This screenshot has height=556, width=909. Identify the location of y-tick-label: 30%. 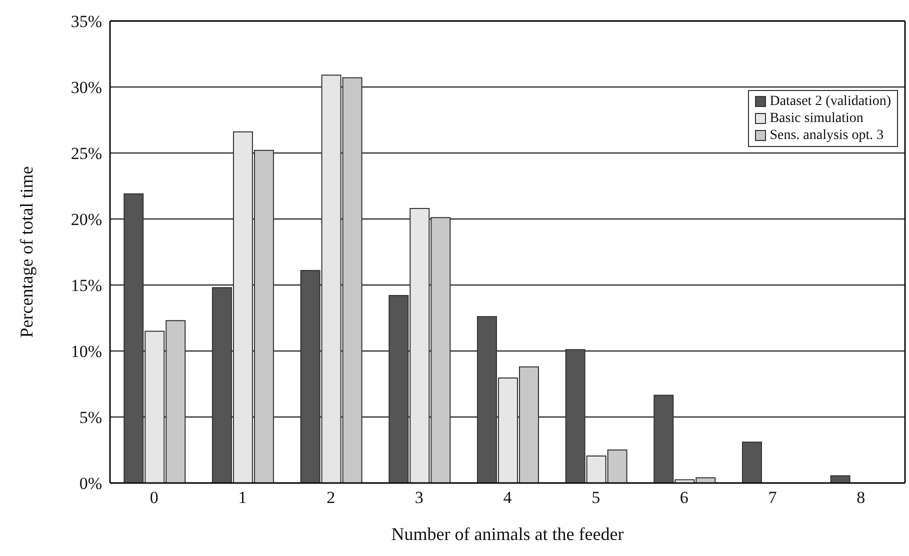
(86, 88).